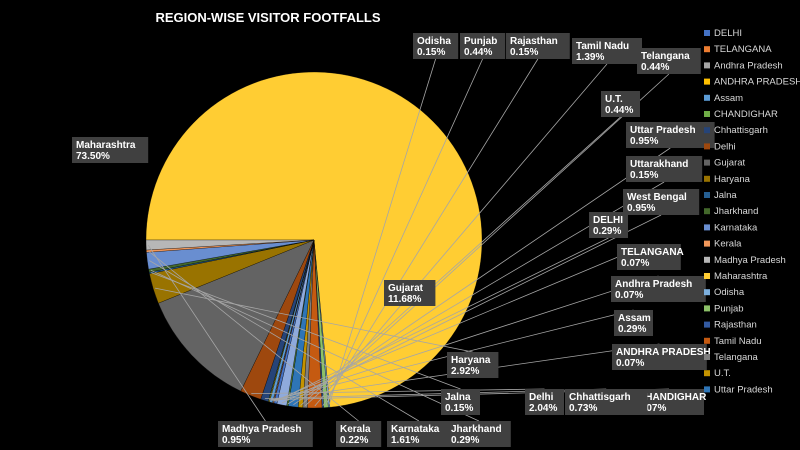 The width and height of the screenshot is (800, 450). Describe the element at coordinates (230, 245) in the screenshot. I see `pie-slice-madhya-pradesh` at that location.